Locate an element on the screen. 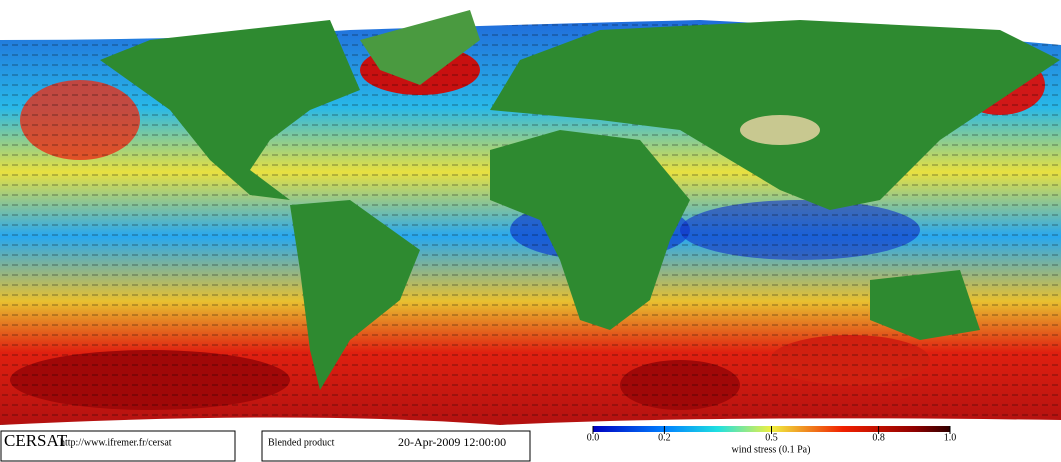  logo: CERSAT is located at coordinates (36, 440).